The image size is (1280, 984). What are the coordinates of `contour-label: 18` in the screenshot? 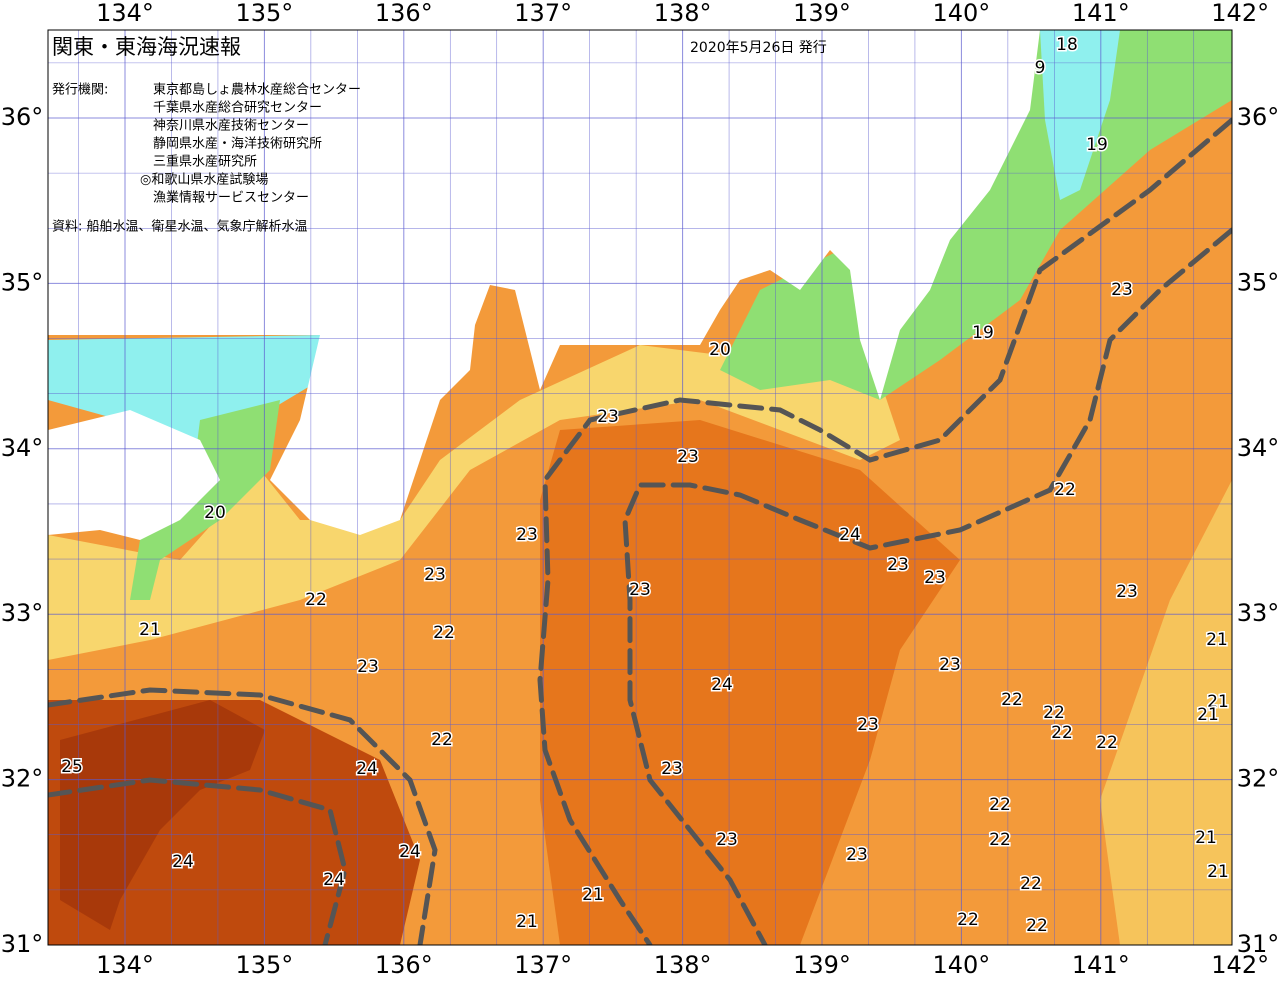 It's located at (1067, 45).